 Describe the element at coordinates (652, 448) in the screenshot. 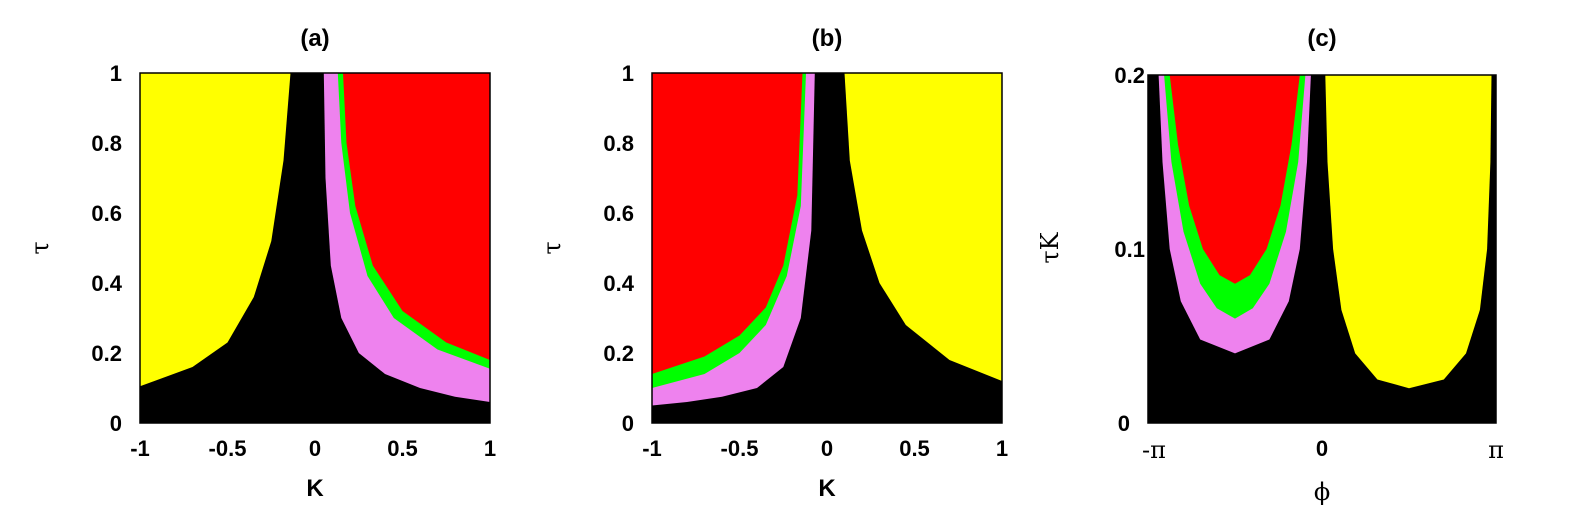

I see `panel-b-xtick: -1` at that location.